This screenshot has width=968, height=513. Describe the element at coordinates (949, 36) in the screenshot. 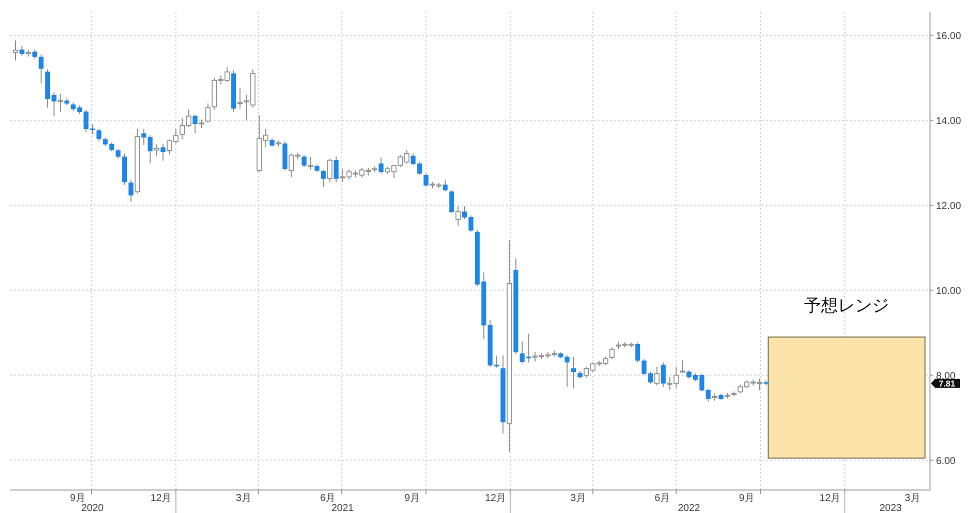

I see `y-tick-label: 16.00` at that location.